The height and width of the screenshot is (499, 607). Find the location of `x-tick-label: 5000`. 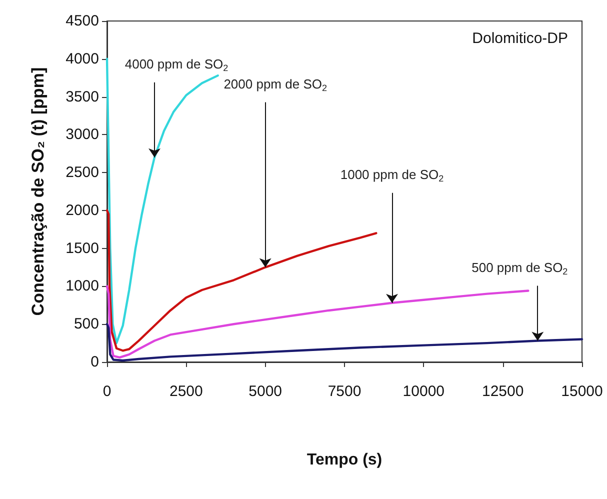

x-tick-label: 5000 is located at coordinates (265, 391).